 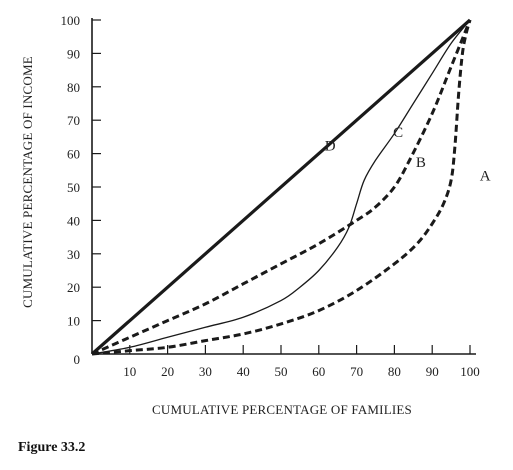 What do you see at coordinates (398, 133) in the screenshot?
I see `curve-label-c: C` at bounding box center [398, 133].